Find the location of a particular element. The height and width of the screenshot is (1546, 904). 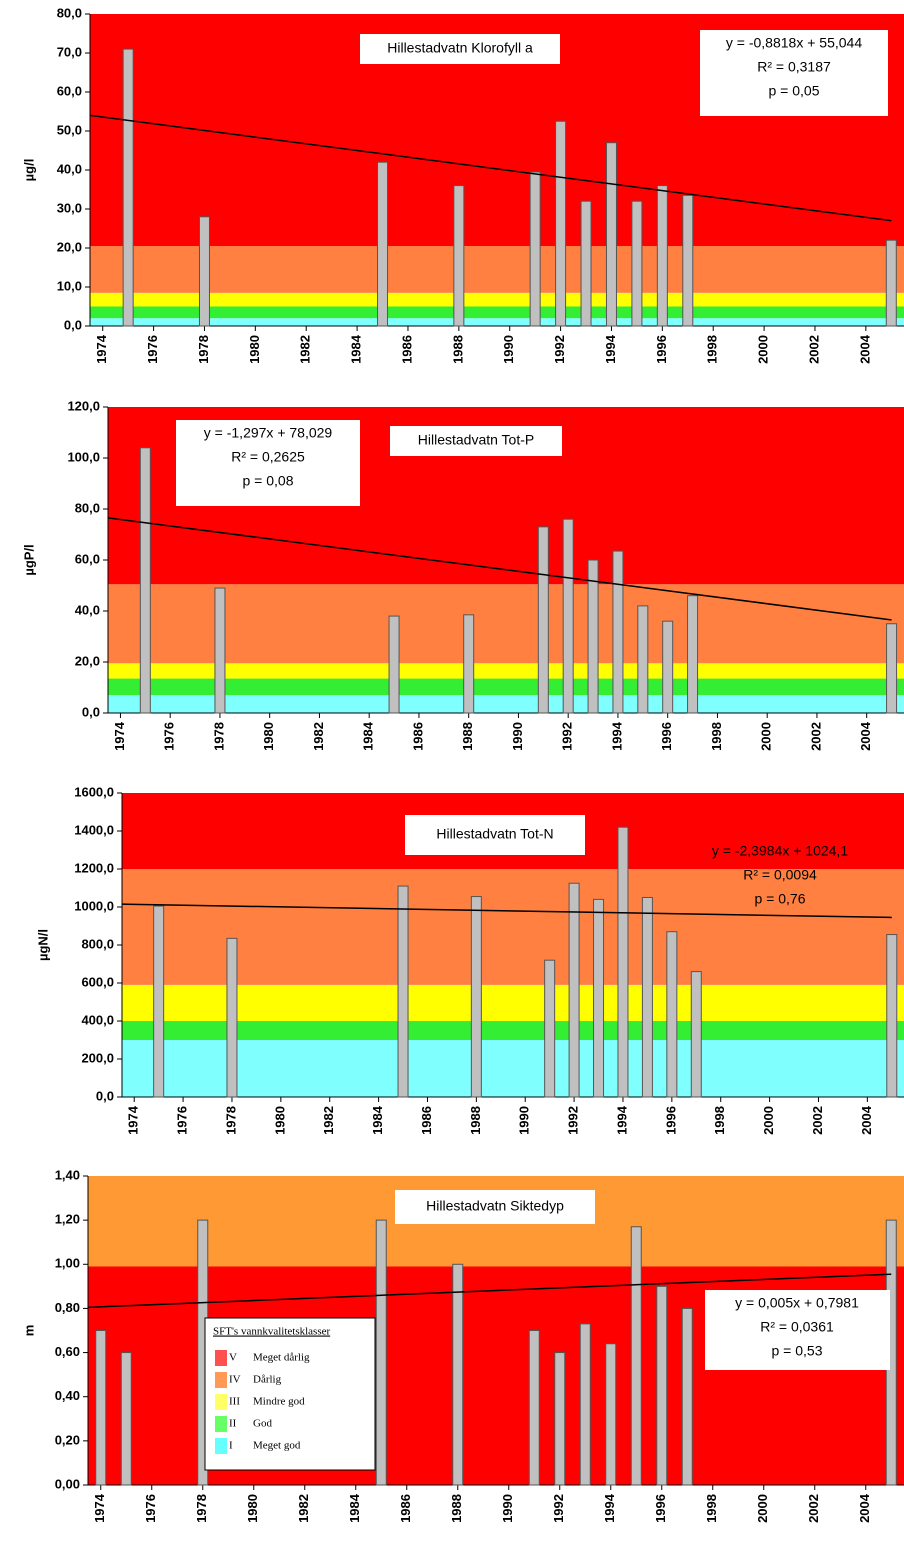

annotation: p = 0,76 is located at coordinates (780, 899).